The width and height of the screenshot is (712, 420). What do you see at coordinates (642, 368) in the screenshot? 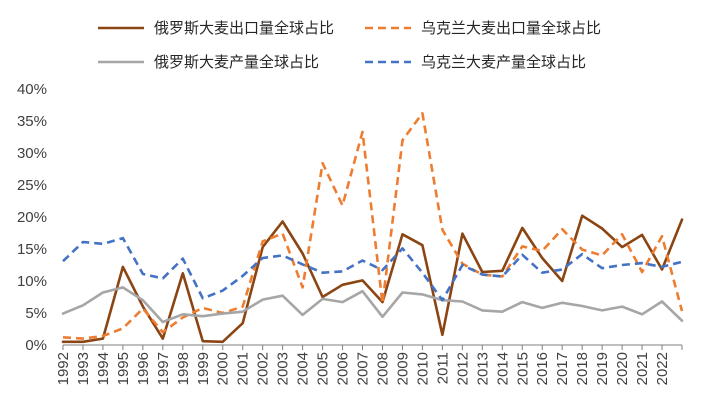
I see `x-tick-label: 2021` at bounding box center [642, 368].